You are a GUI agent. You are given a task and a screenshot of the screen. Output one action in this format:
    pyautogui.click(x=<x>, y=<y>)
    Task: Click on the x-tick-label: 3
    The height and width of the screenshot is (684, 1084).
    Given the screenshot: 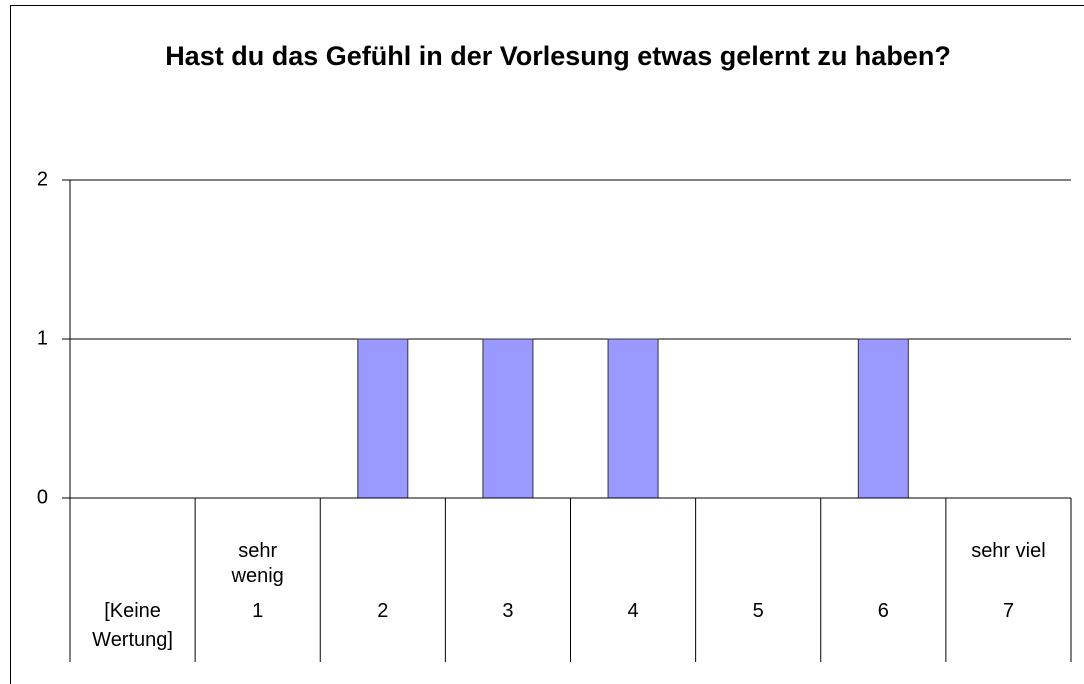 What is the action you would take?
    pyautogui.click(x=507, y=611)
    